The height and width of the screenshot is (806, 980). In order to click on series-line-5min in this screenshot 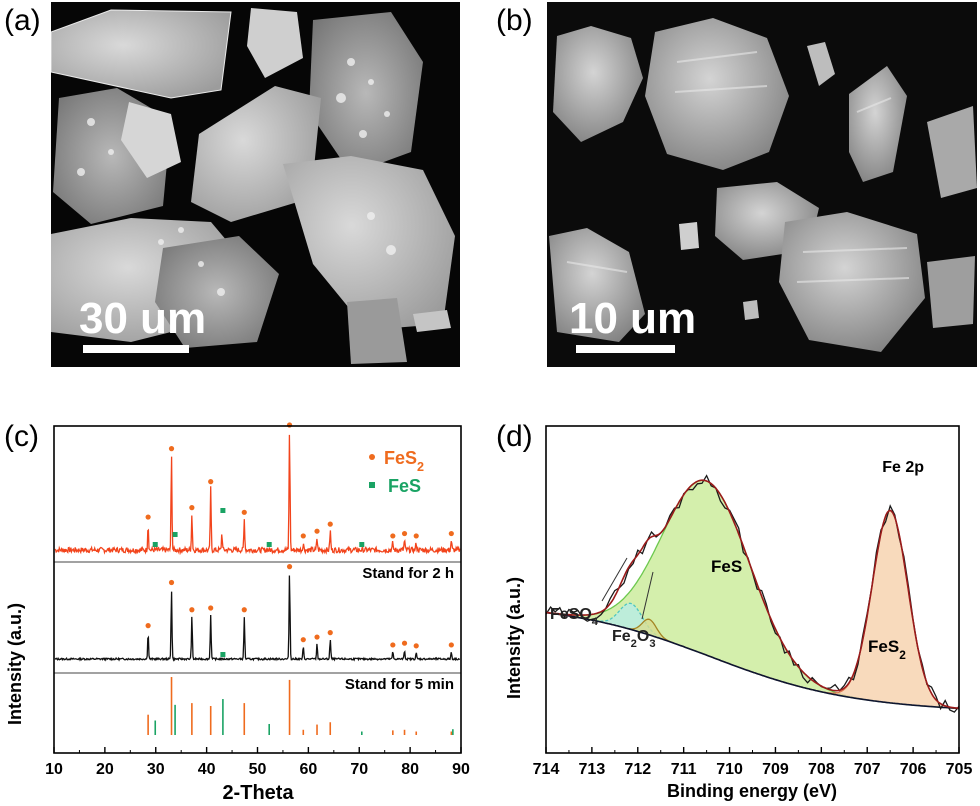, I will do `click(257, 618)`.